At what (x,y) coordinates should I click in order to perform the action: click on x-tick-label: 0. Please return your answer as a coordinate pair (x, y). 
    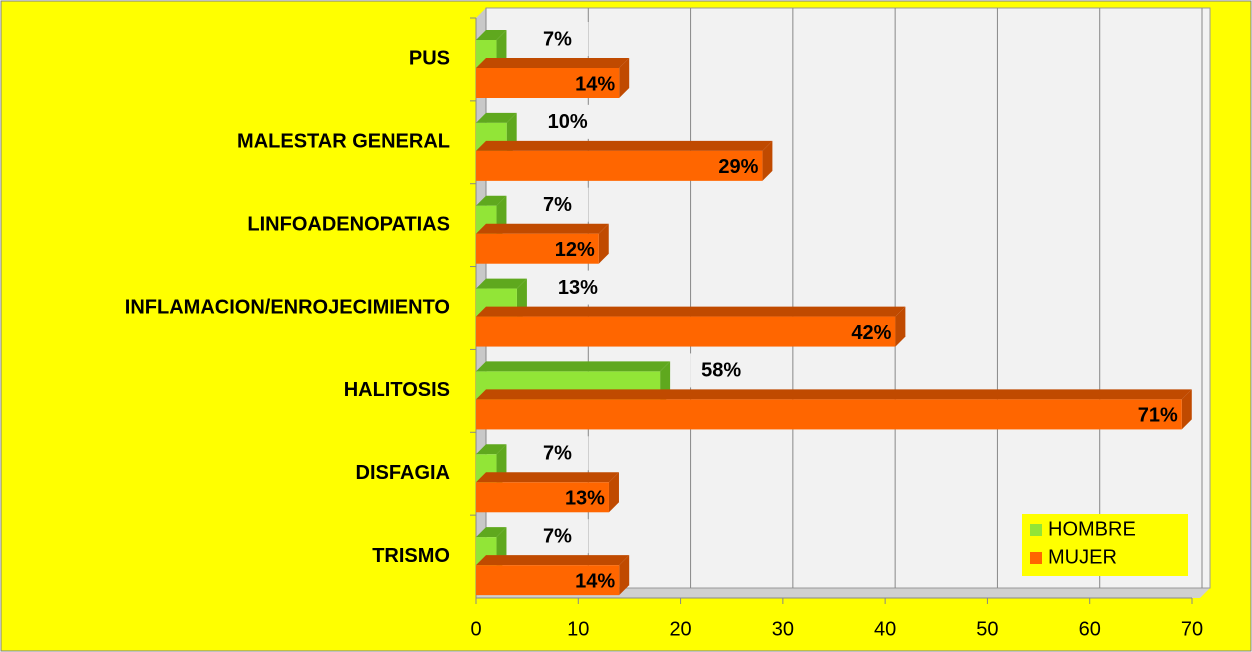
    Looking at the image, I should click on (475, 629).